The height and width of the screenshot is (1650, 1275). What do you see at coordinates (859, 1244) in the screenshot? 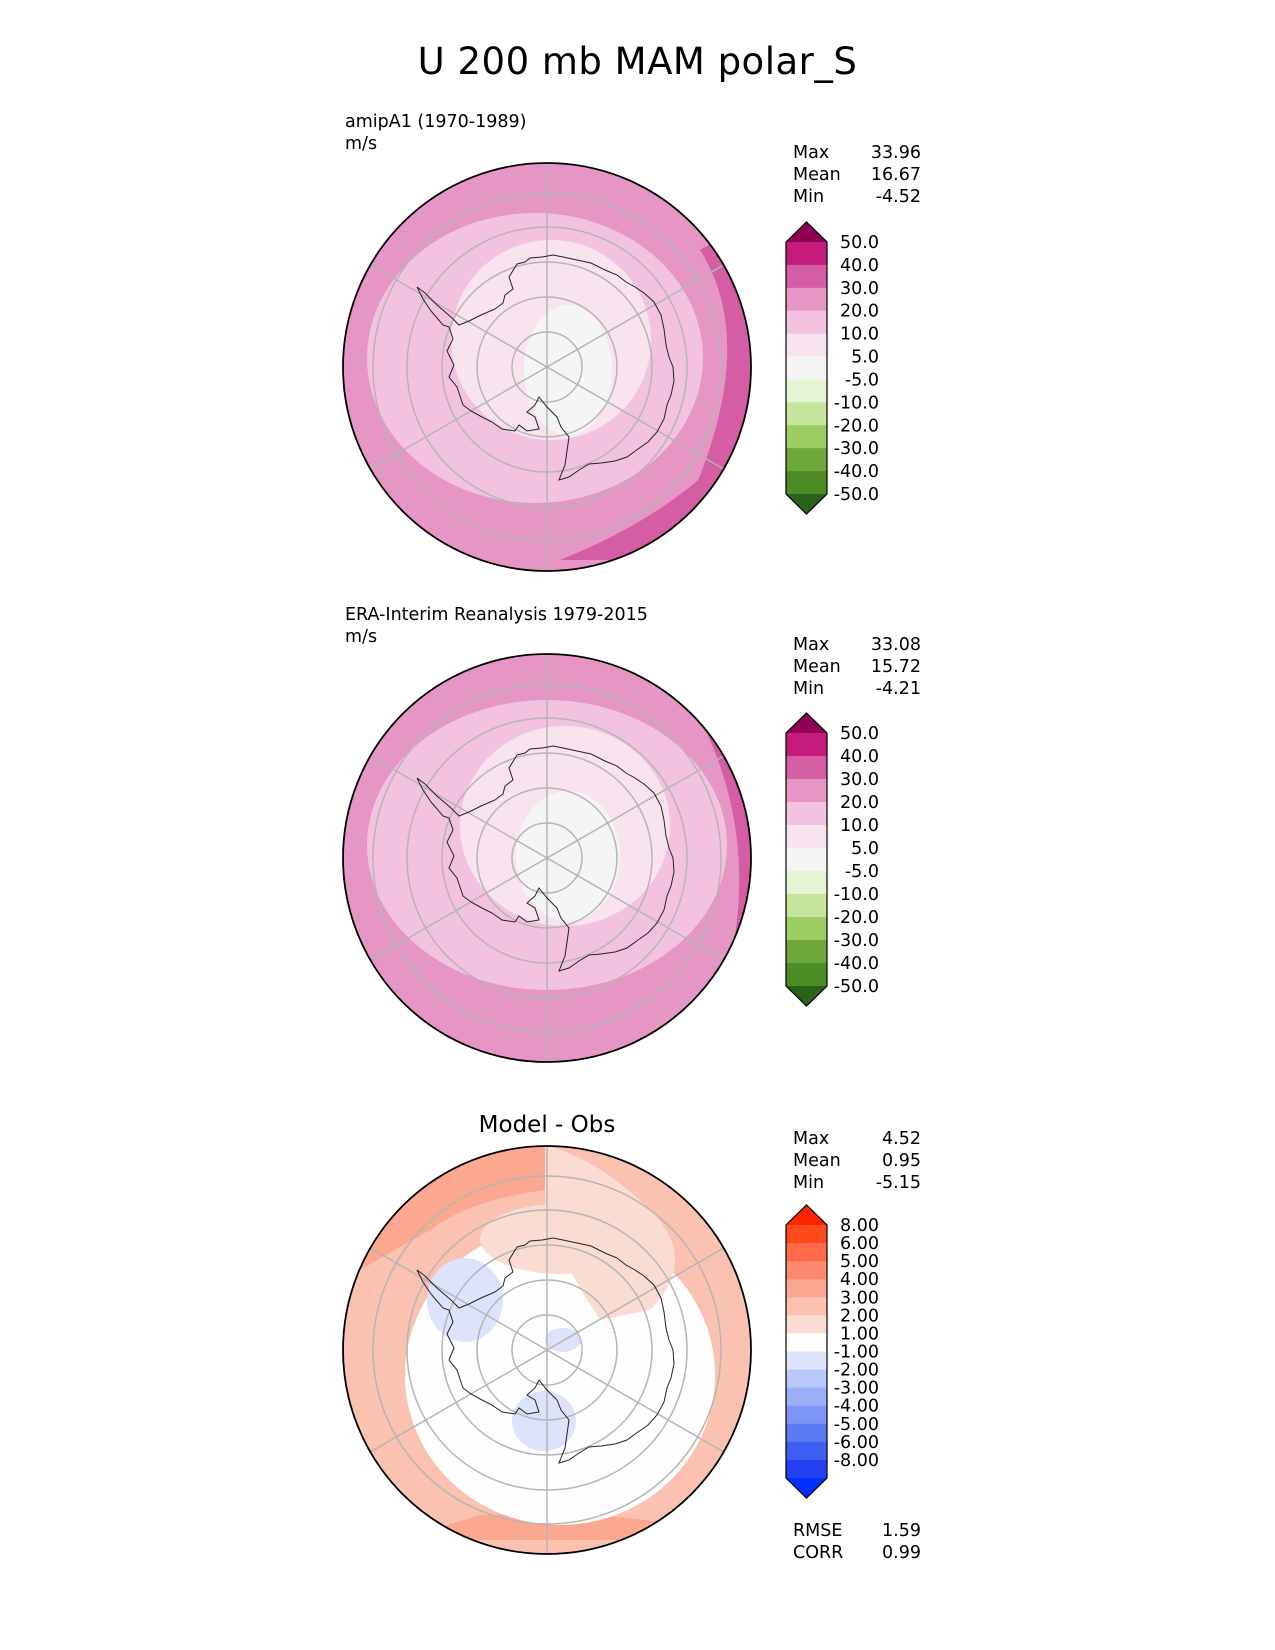
I see `colorbar-tick-label: 6.00` at bounding box center [859, 1244].